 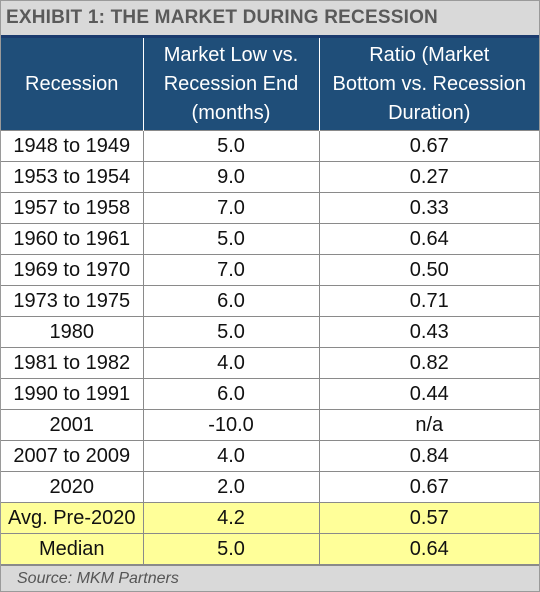 What do you see at coordinates (72, 239) in the screenshot?
I see `cell-recession: 1960 to 1961` at bounding box center [72, 239].